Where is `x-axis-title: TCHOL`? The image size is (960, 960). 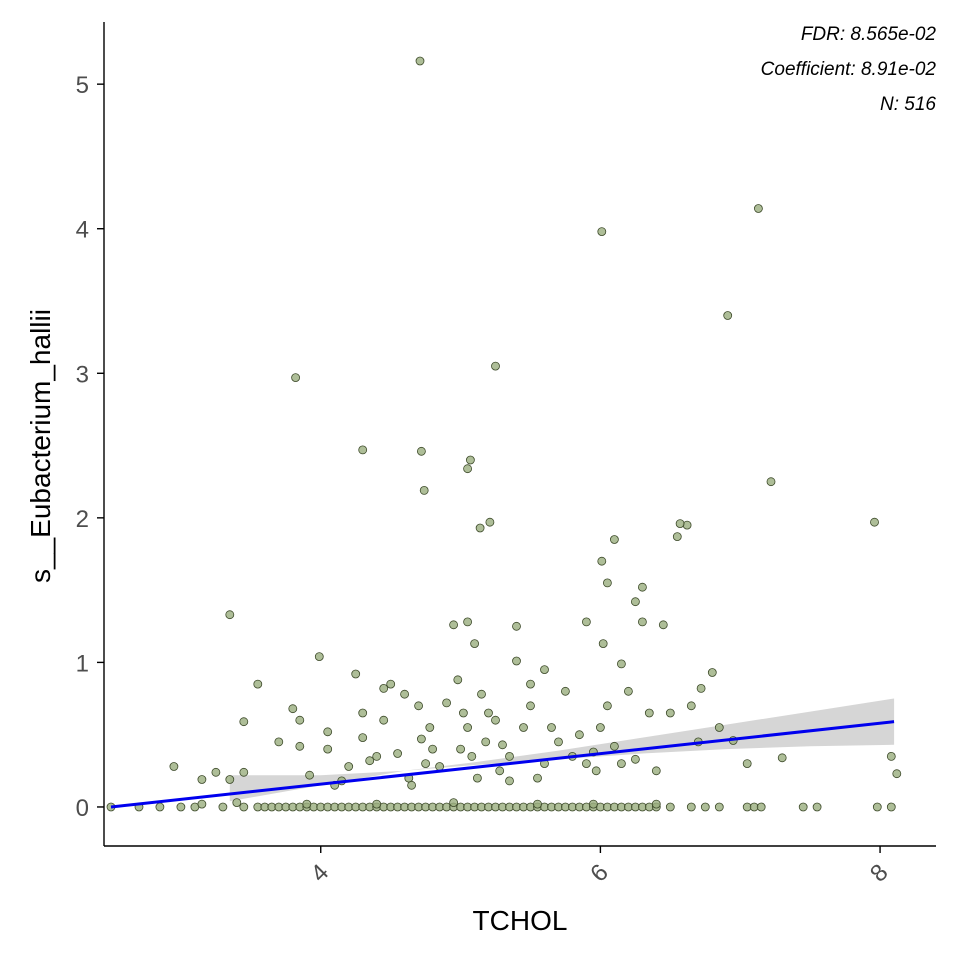
x-axis-title: TCHOL is located at coordinates (520, 920).